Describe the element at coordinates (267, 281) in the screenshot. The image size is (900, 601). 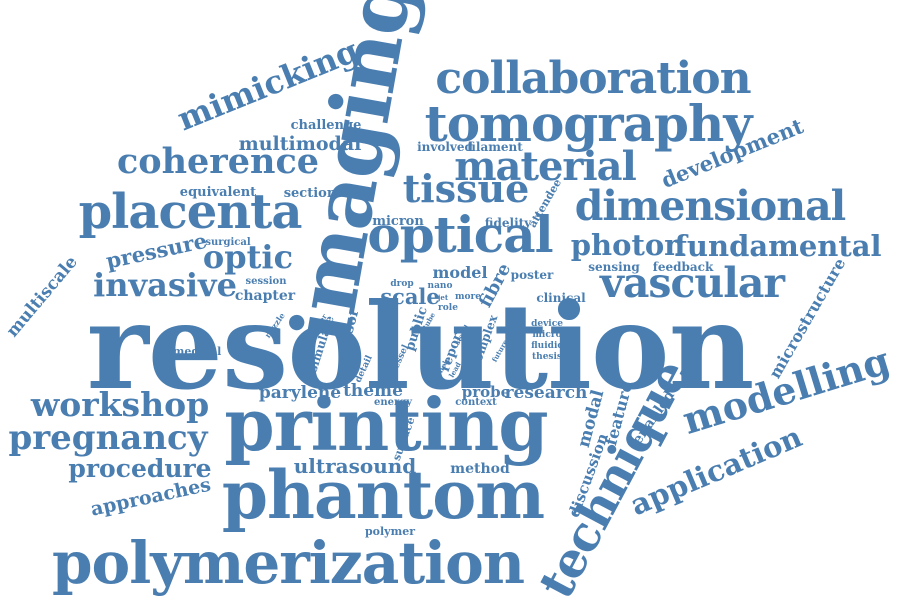
I see `word-session: session` at that location.